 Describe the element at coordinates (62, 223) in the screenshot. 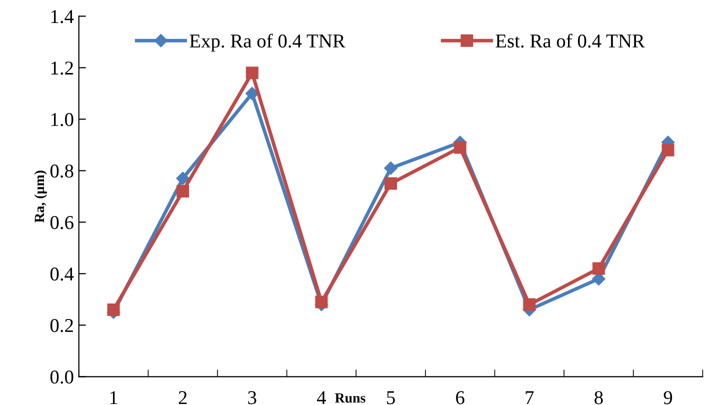

I see `y-tick-label: 0.6` at that location.